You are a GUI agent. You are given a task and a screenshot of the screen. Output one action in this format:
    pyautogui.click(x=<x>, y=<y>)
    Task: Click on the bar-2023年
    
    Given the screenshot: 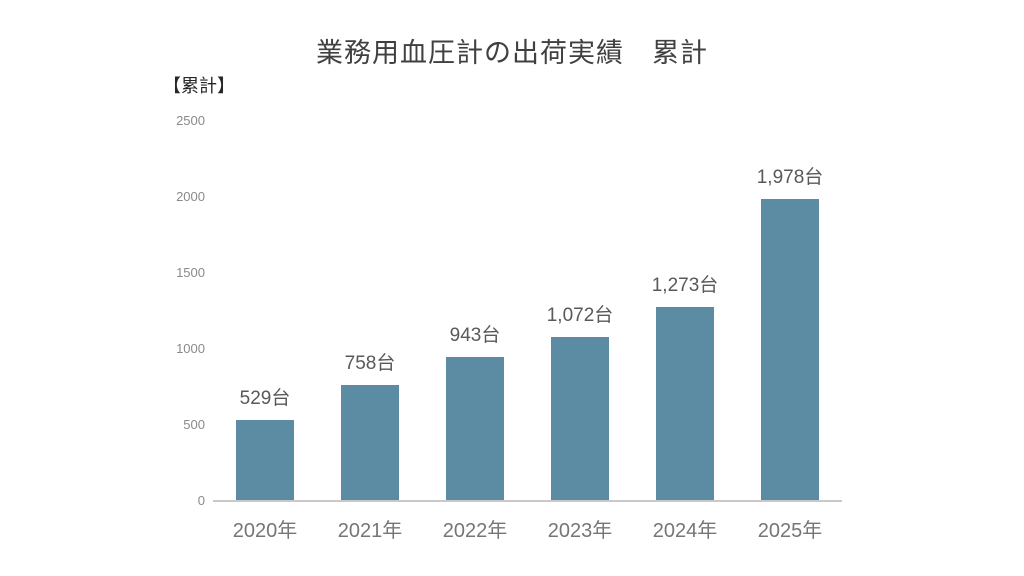 What is the action you would take?
    pyautogui.click(x=580, y=418)
    